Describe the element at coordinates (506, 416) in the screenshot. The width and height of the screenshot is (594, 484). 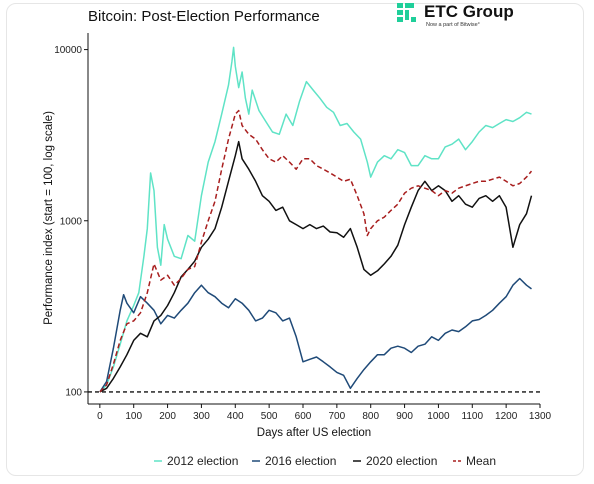
I see `x-tick-label: 1200` at that location.